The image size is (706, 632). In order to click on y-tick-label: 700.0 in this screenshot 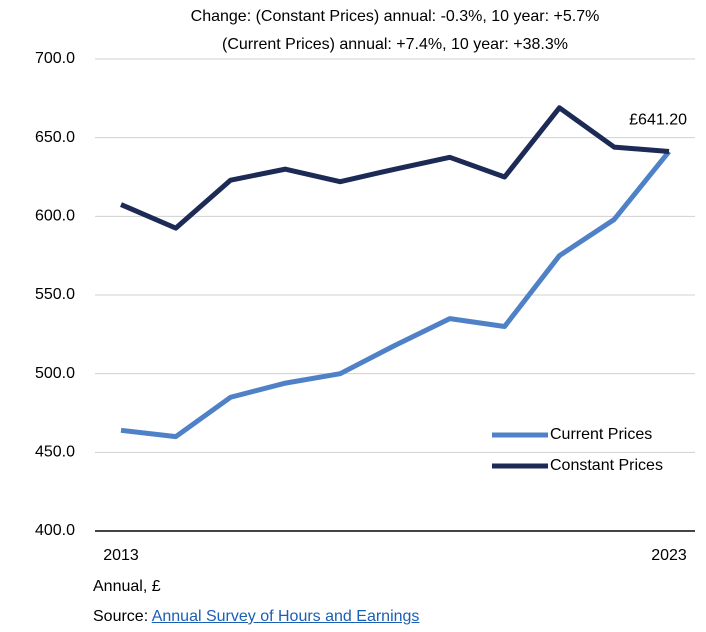, I will do `click(55, 58)`.